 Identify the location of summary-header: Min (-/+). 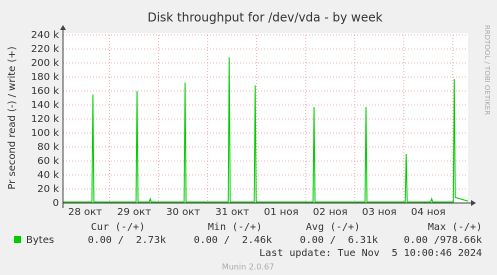
(235, 227).